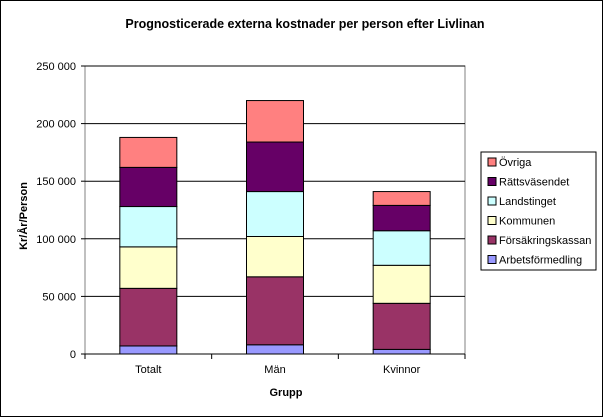  I want to click on y-tick-label: 250 000, so click(56, 67).